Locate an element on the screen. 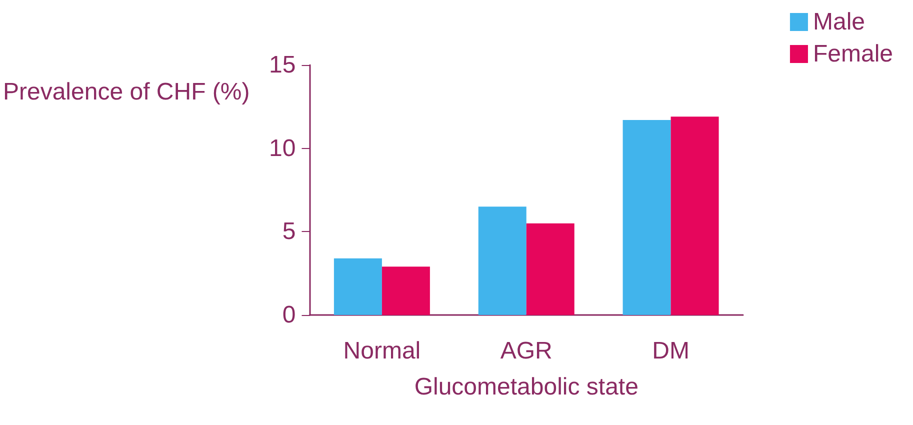 The width and height of the screenshot is (913, 425). legend-label: Female is located at coordinates (853, 54).